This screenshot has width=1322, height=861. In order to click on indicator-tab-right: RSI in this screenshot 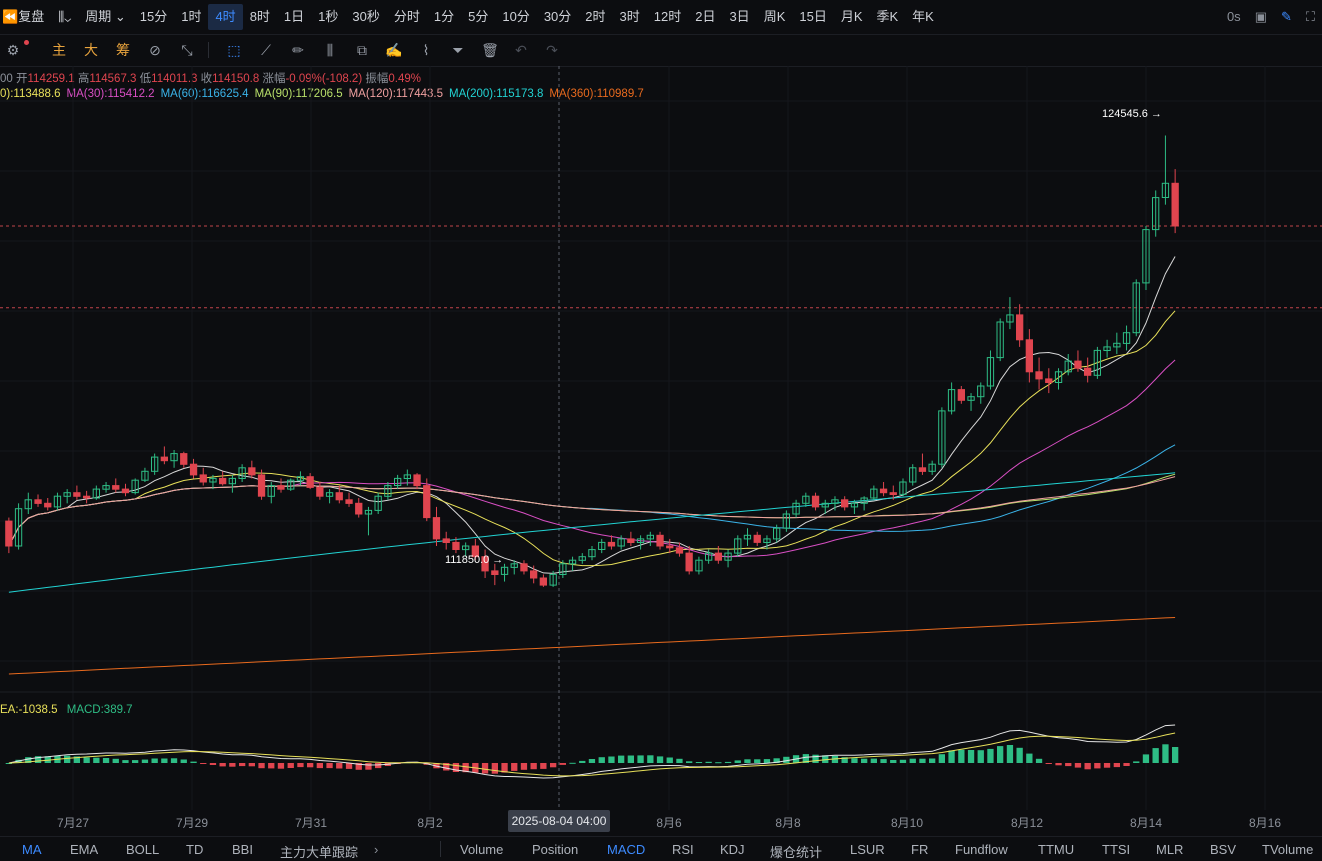, I will do `click(683, 849)`.